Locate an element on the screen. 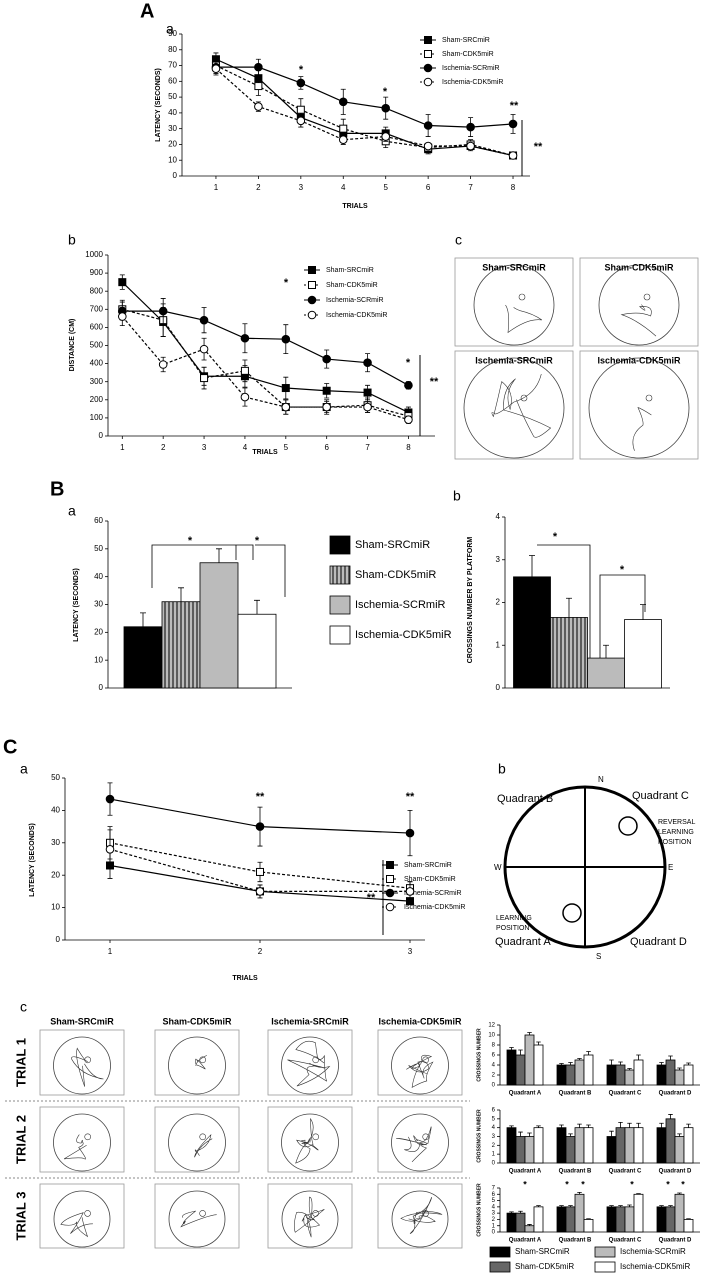  x-tick-label: Quadrant A is located at coordinates (525, 1094).